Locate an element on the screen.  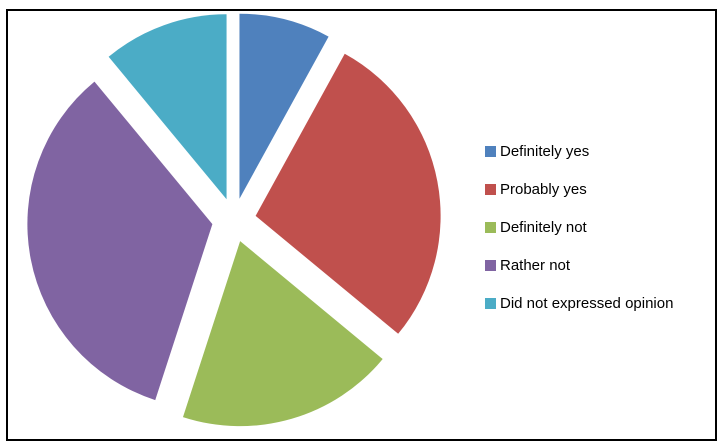
legend-item-definitely-not: Definitely not is located at coordinates (579, 227).